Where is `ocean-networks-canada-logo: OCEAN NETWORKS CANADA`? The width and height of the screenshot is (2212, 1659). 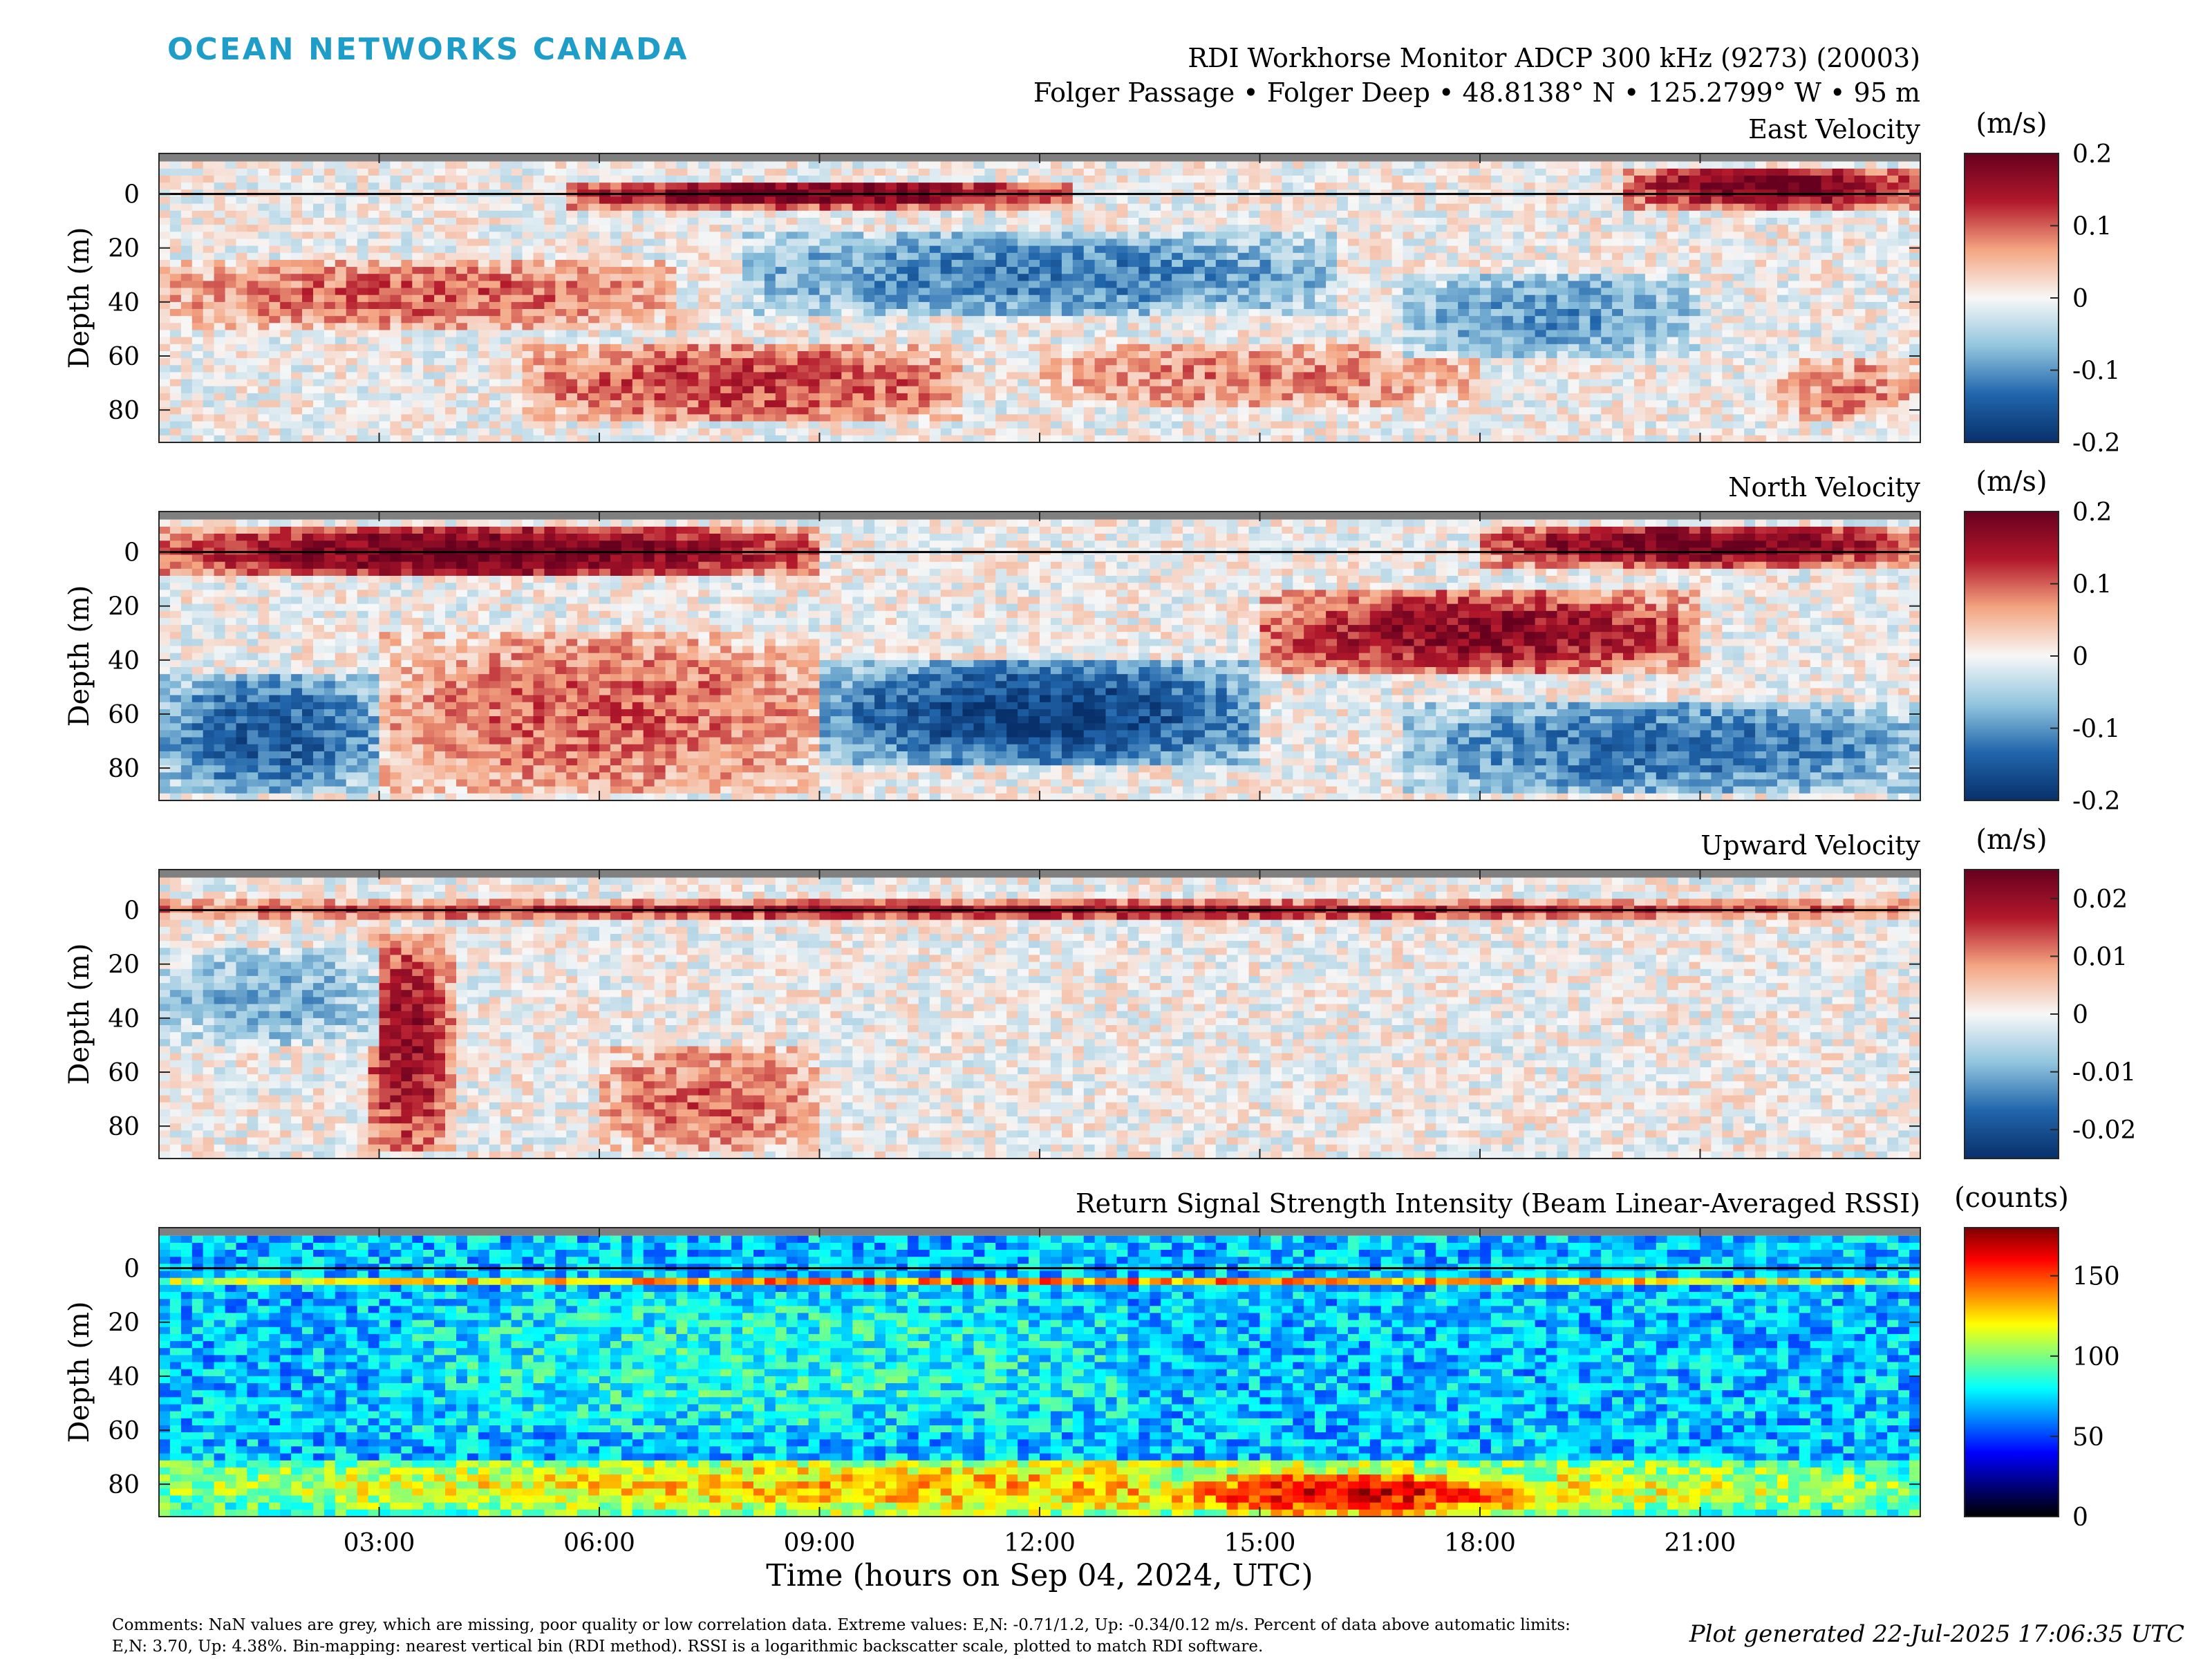
ocean-networks-canada-logo: OCEAN NETWORKS CANADA is located at coordinates (428, 49).